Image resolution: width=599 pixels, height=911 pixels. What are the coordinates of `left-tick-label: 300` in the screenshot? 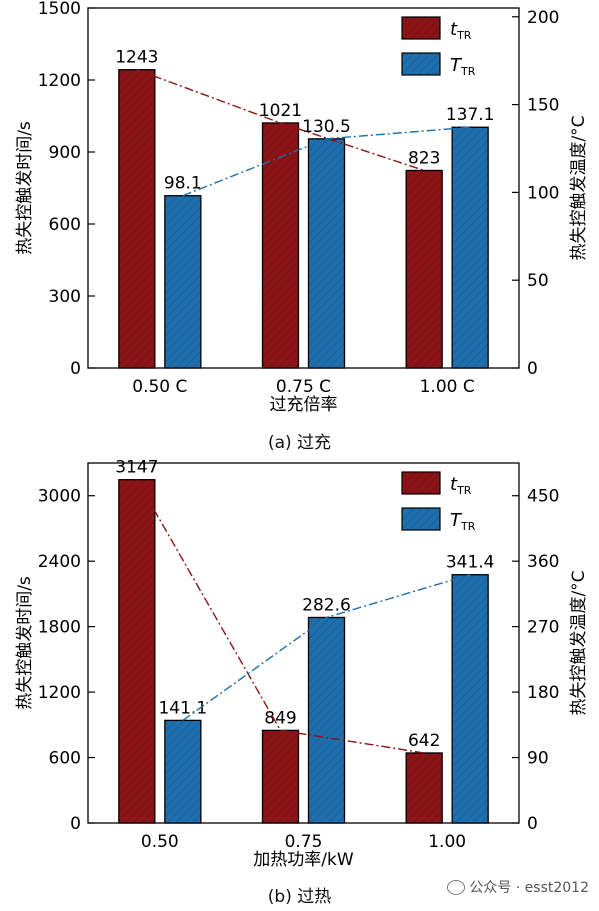 It's located at (65, 297).